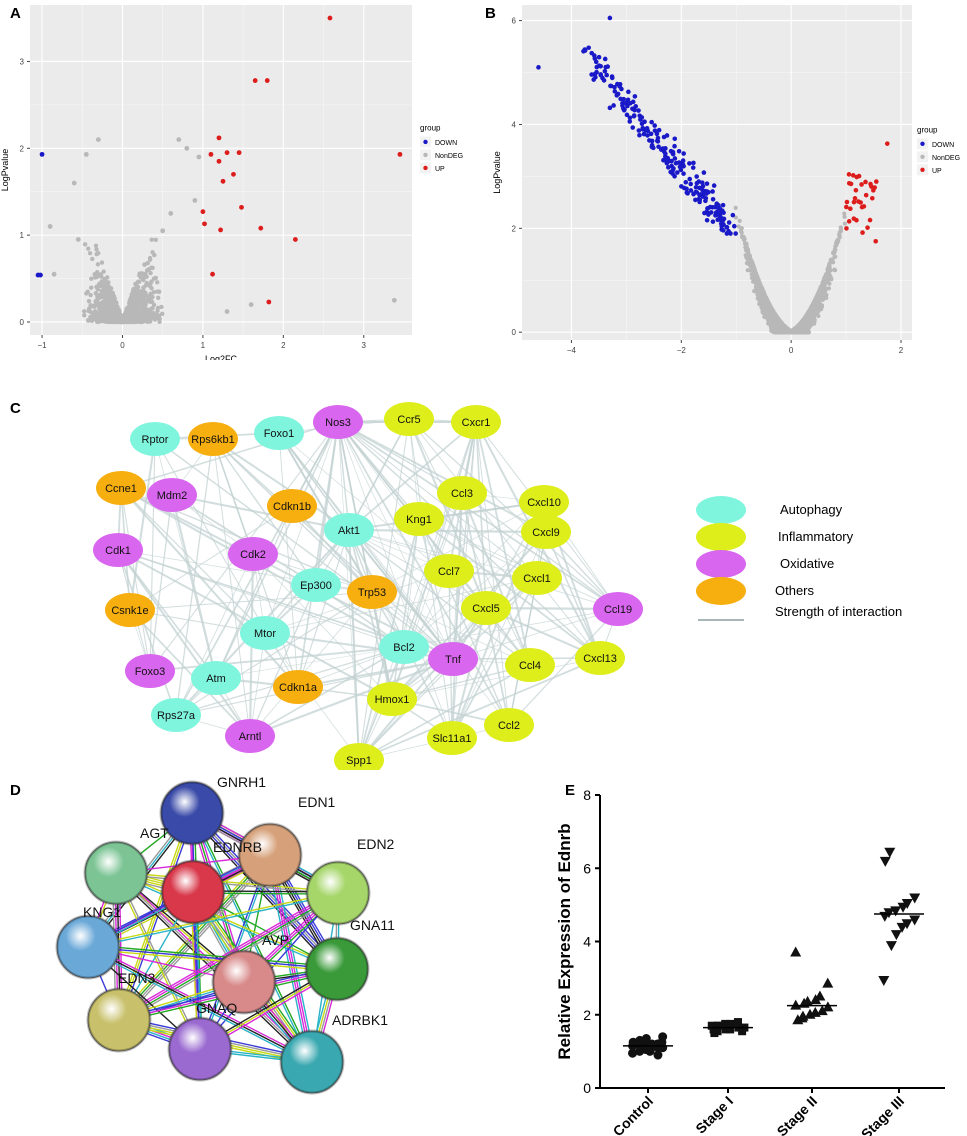 The image size is (967, 1136). I want to click on node-cxcl13: Cxcl13, so click(600, 658).